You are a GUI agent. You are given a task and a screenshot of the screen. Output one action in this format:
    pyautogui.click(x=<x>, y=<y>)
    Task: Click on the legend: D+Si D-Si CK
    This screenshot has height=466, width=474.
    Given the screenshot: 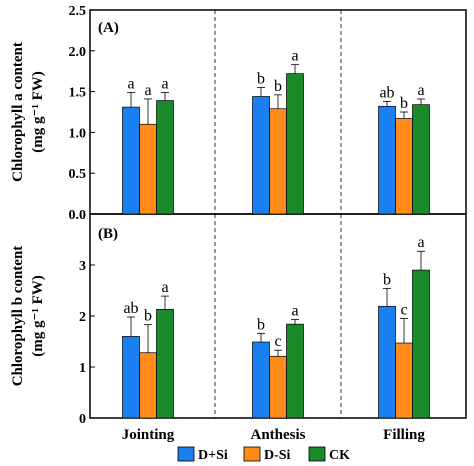 What is the action you would take?
    pyautogui.click(x=263, y=454)
    